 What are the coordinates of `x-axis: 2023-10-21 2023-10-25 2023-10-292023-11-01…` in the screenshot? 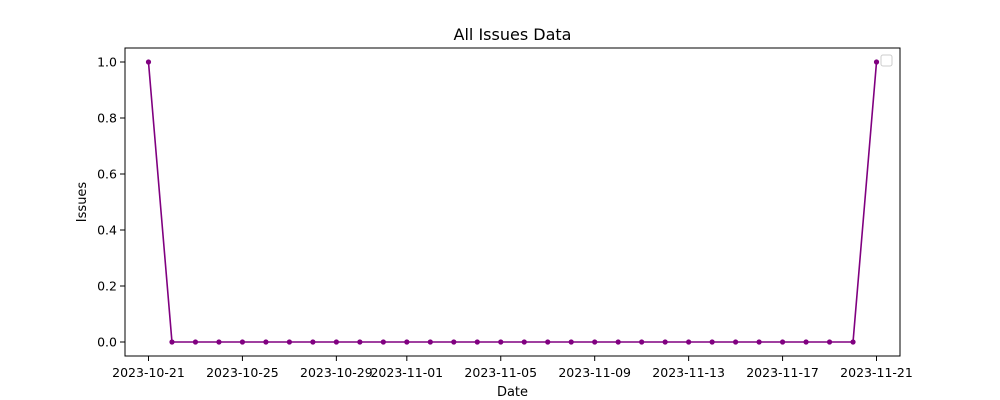 It's located at (512, 368).